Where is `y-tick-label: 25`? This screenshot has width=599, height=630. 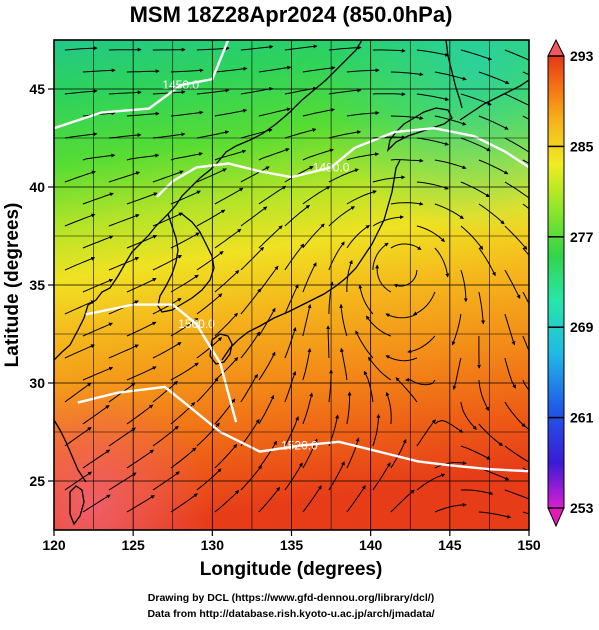 y-tick-label: 25 is located at coordinates (37, 481).